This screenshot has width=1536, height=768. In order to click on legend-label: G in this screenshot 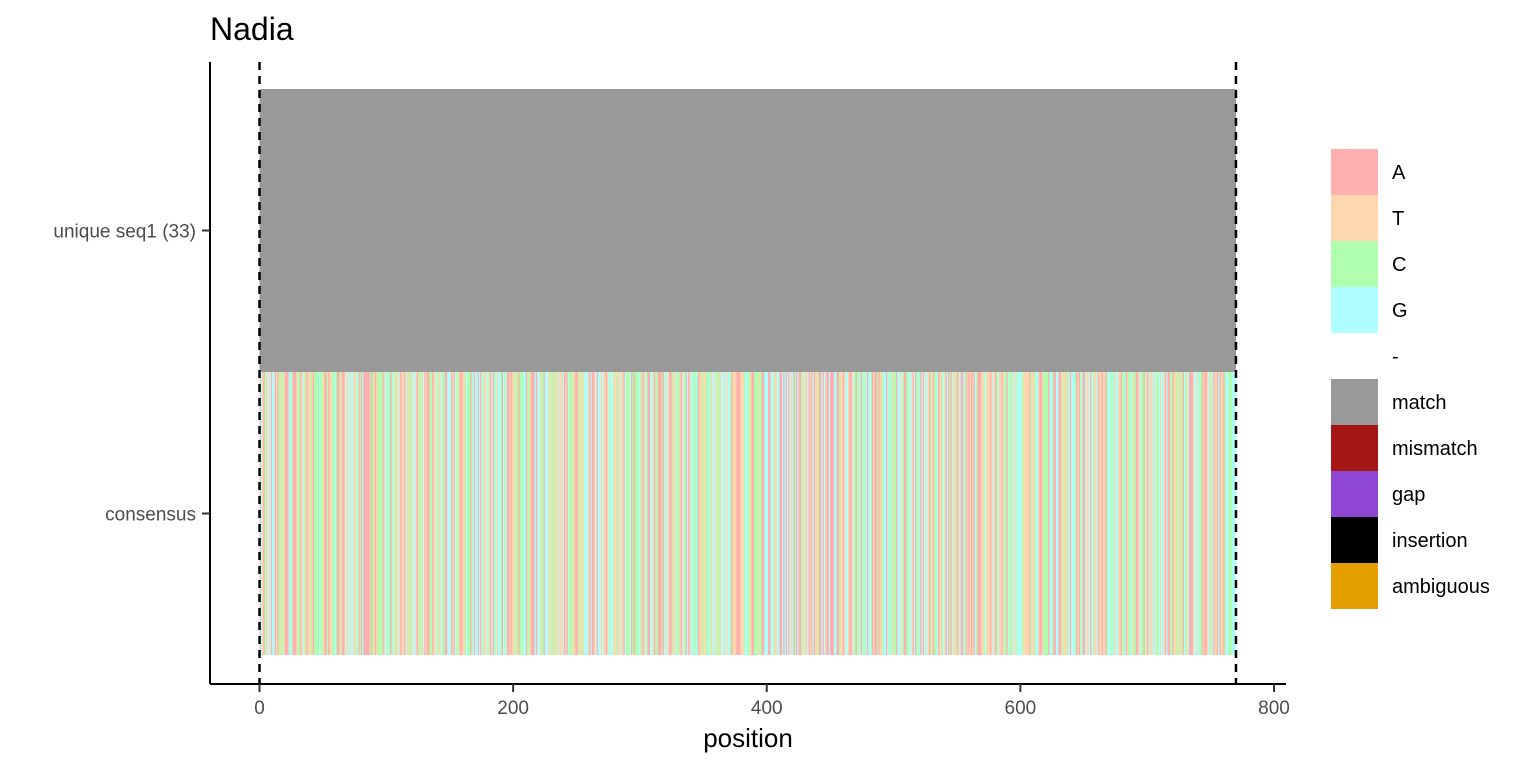, I will do `click(1400, 311)`.